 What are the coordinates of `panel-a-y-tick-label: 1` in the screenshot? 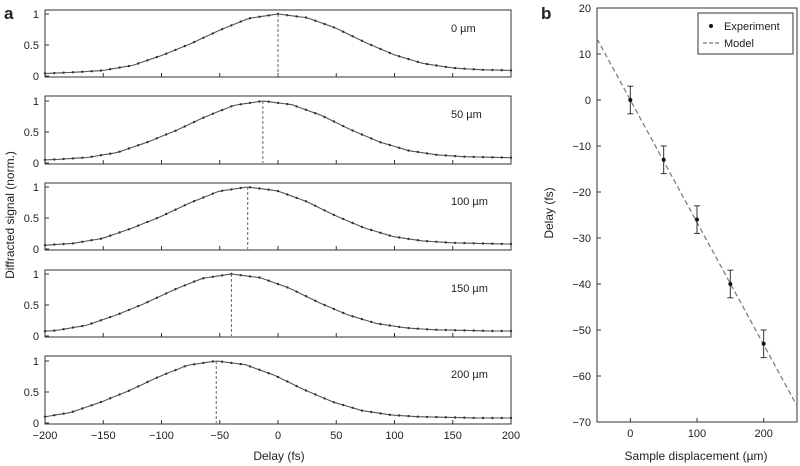 It's located at (36, 275).